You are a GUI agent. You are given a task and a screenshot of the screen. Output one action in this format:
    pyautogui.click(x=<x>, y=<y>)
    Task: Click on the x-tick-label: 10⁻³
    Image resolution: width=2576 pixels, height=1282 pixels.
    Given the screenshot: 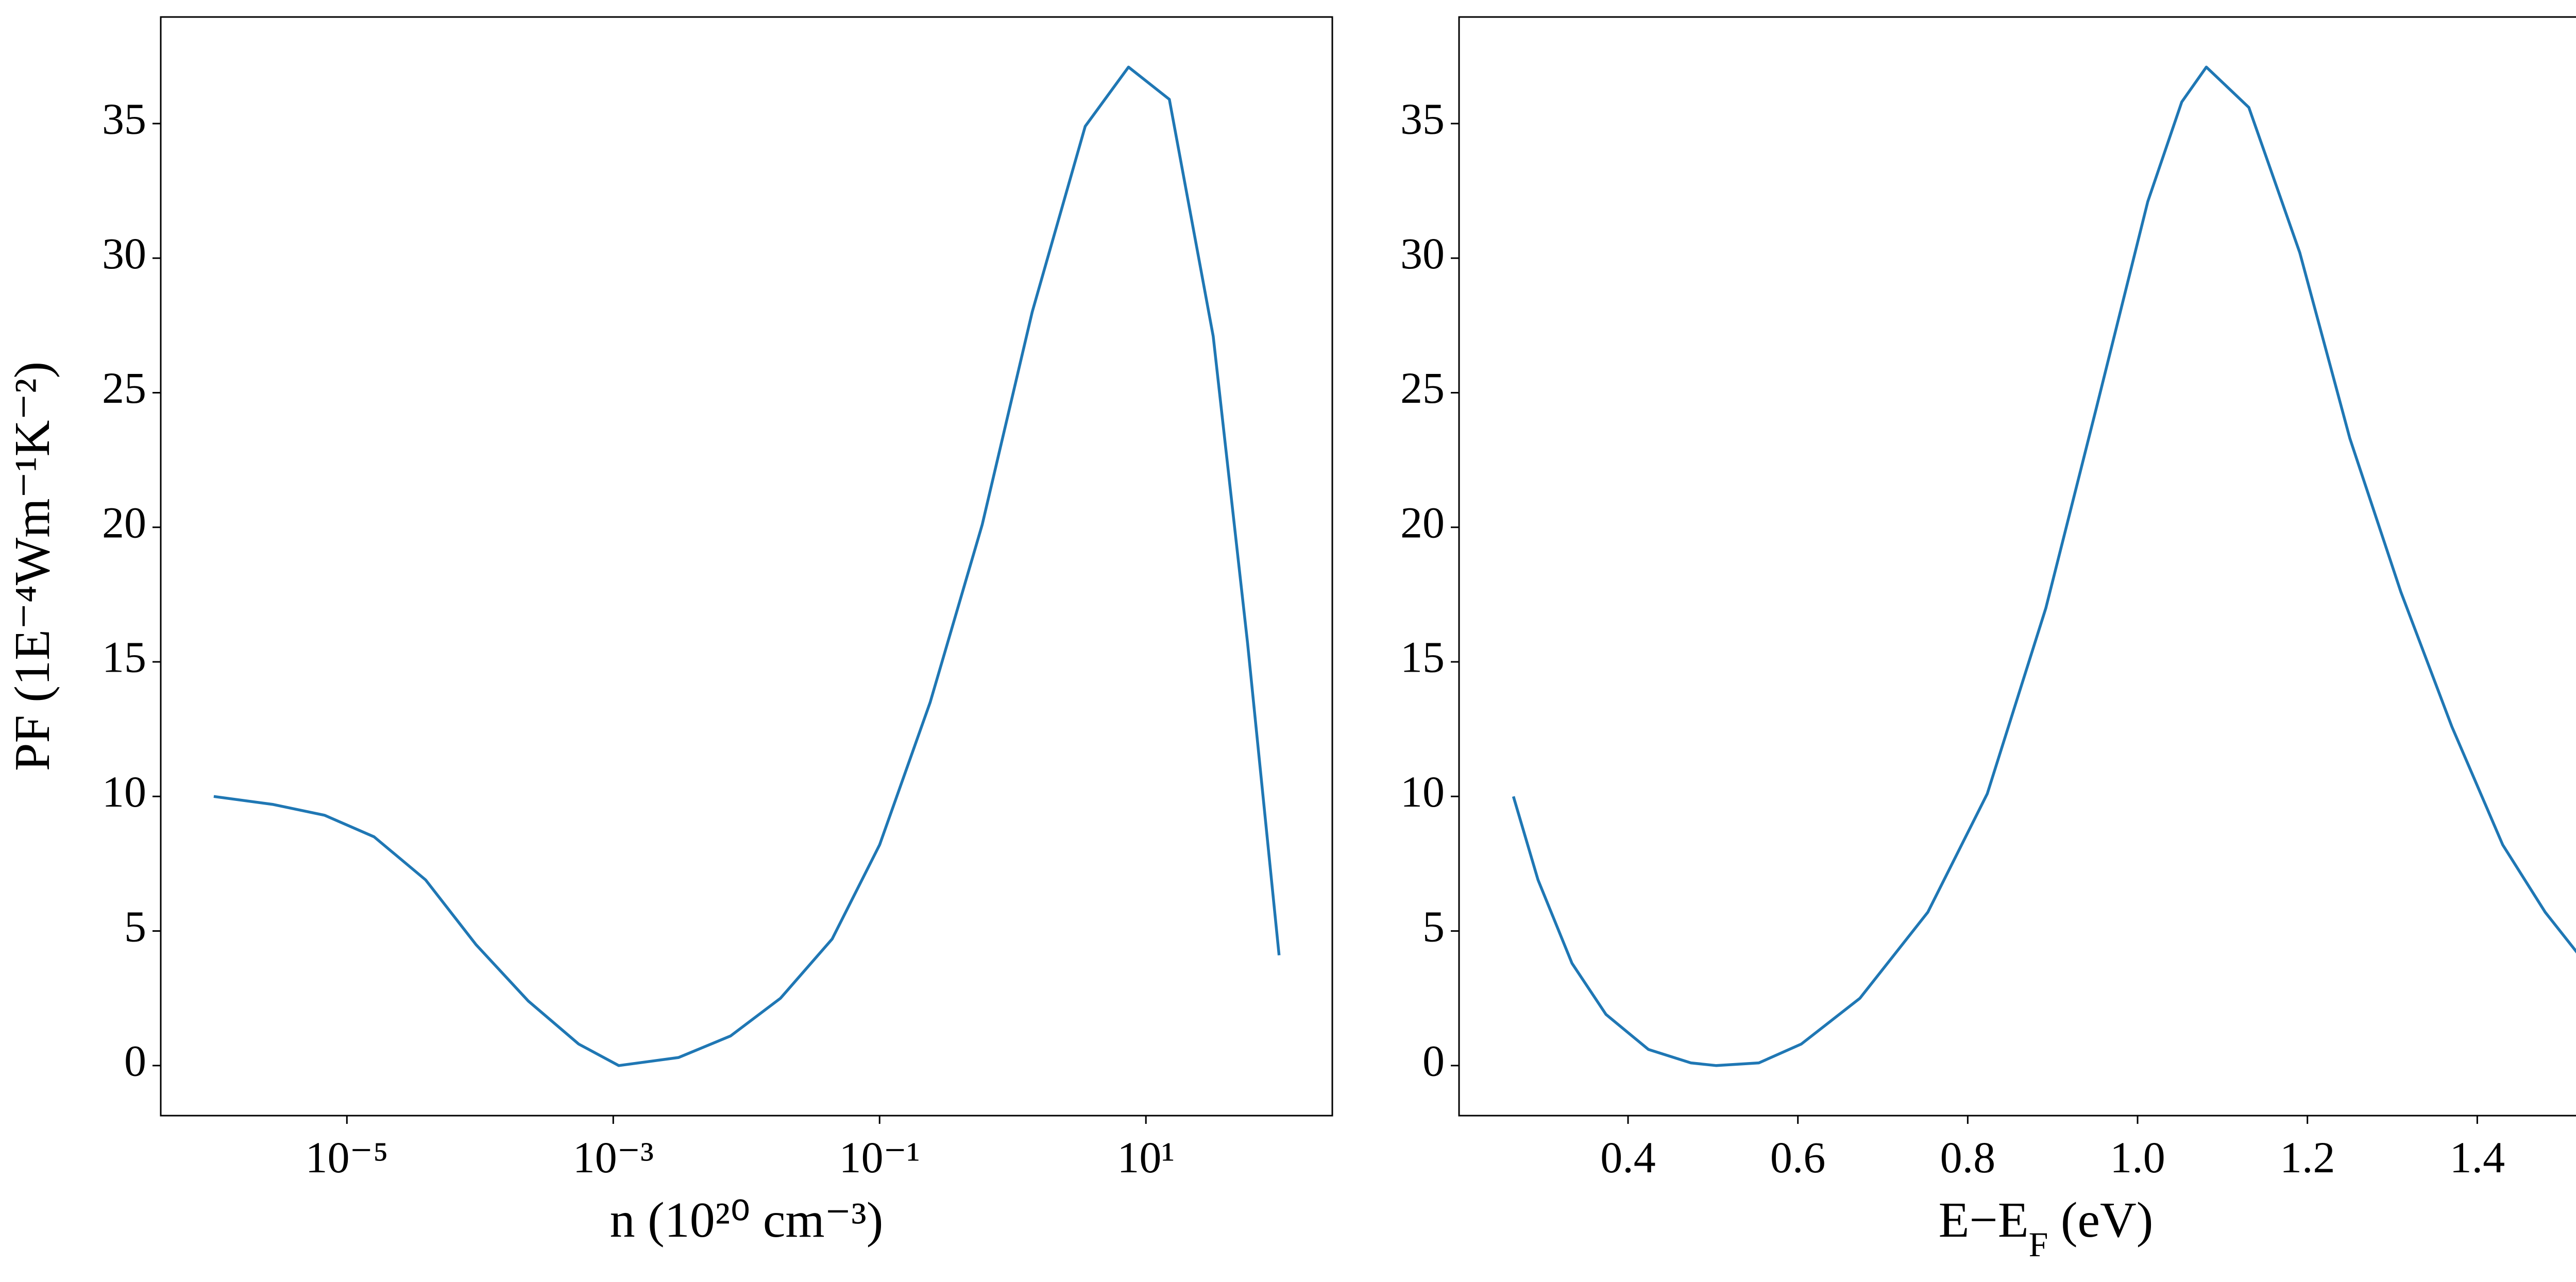 What is the action you would take?
    pyautogui.click(x=613, y=1157)
    